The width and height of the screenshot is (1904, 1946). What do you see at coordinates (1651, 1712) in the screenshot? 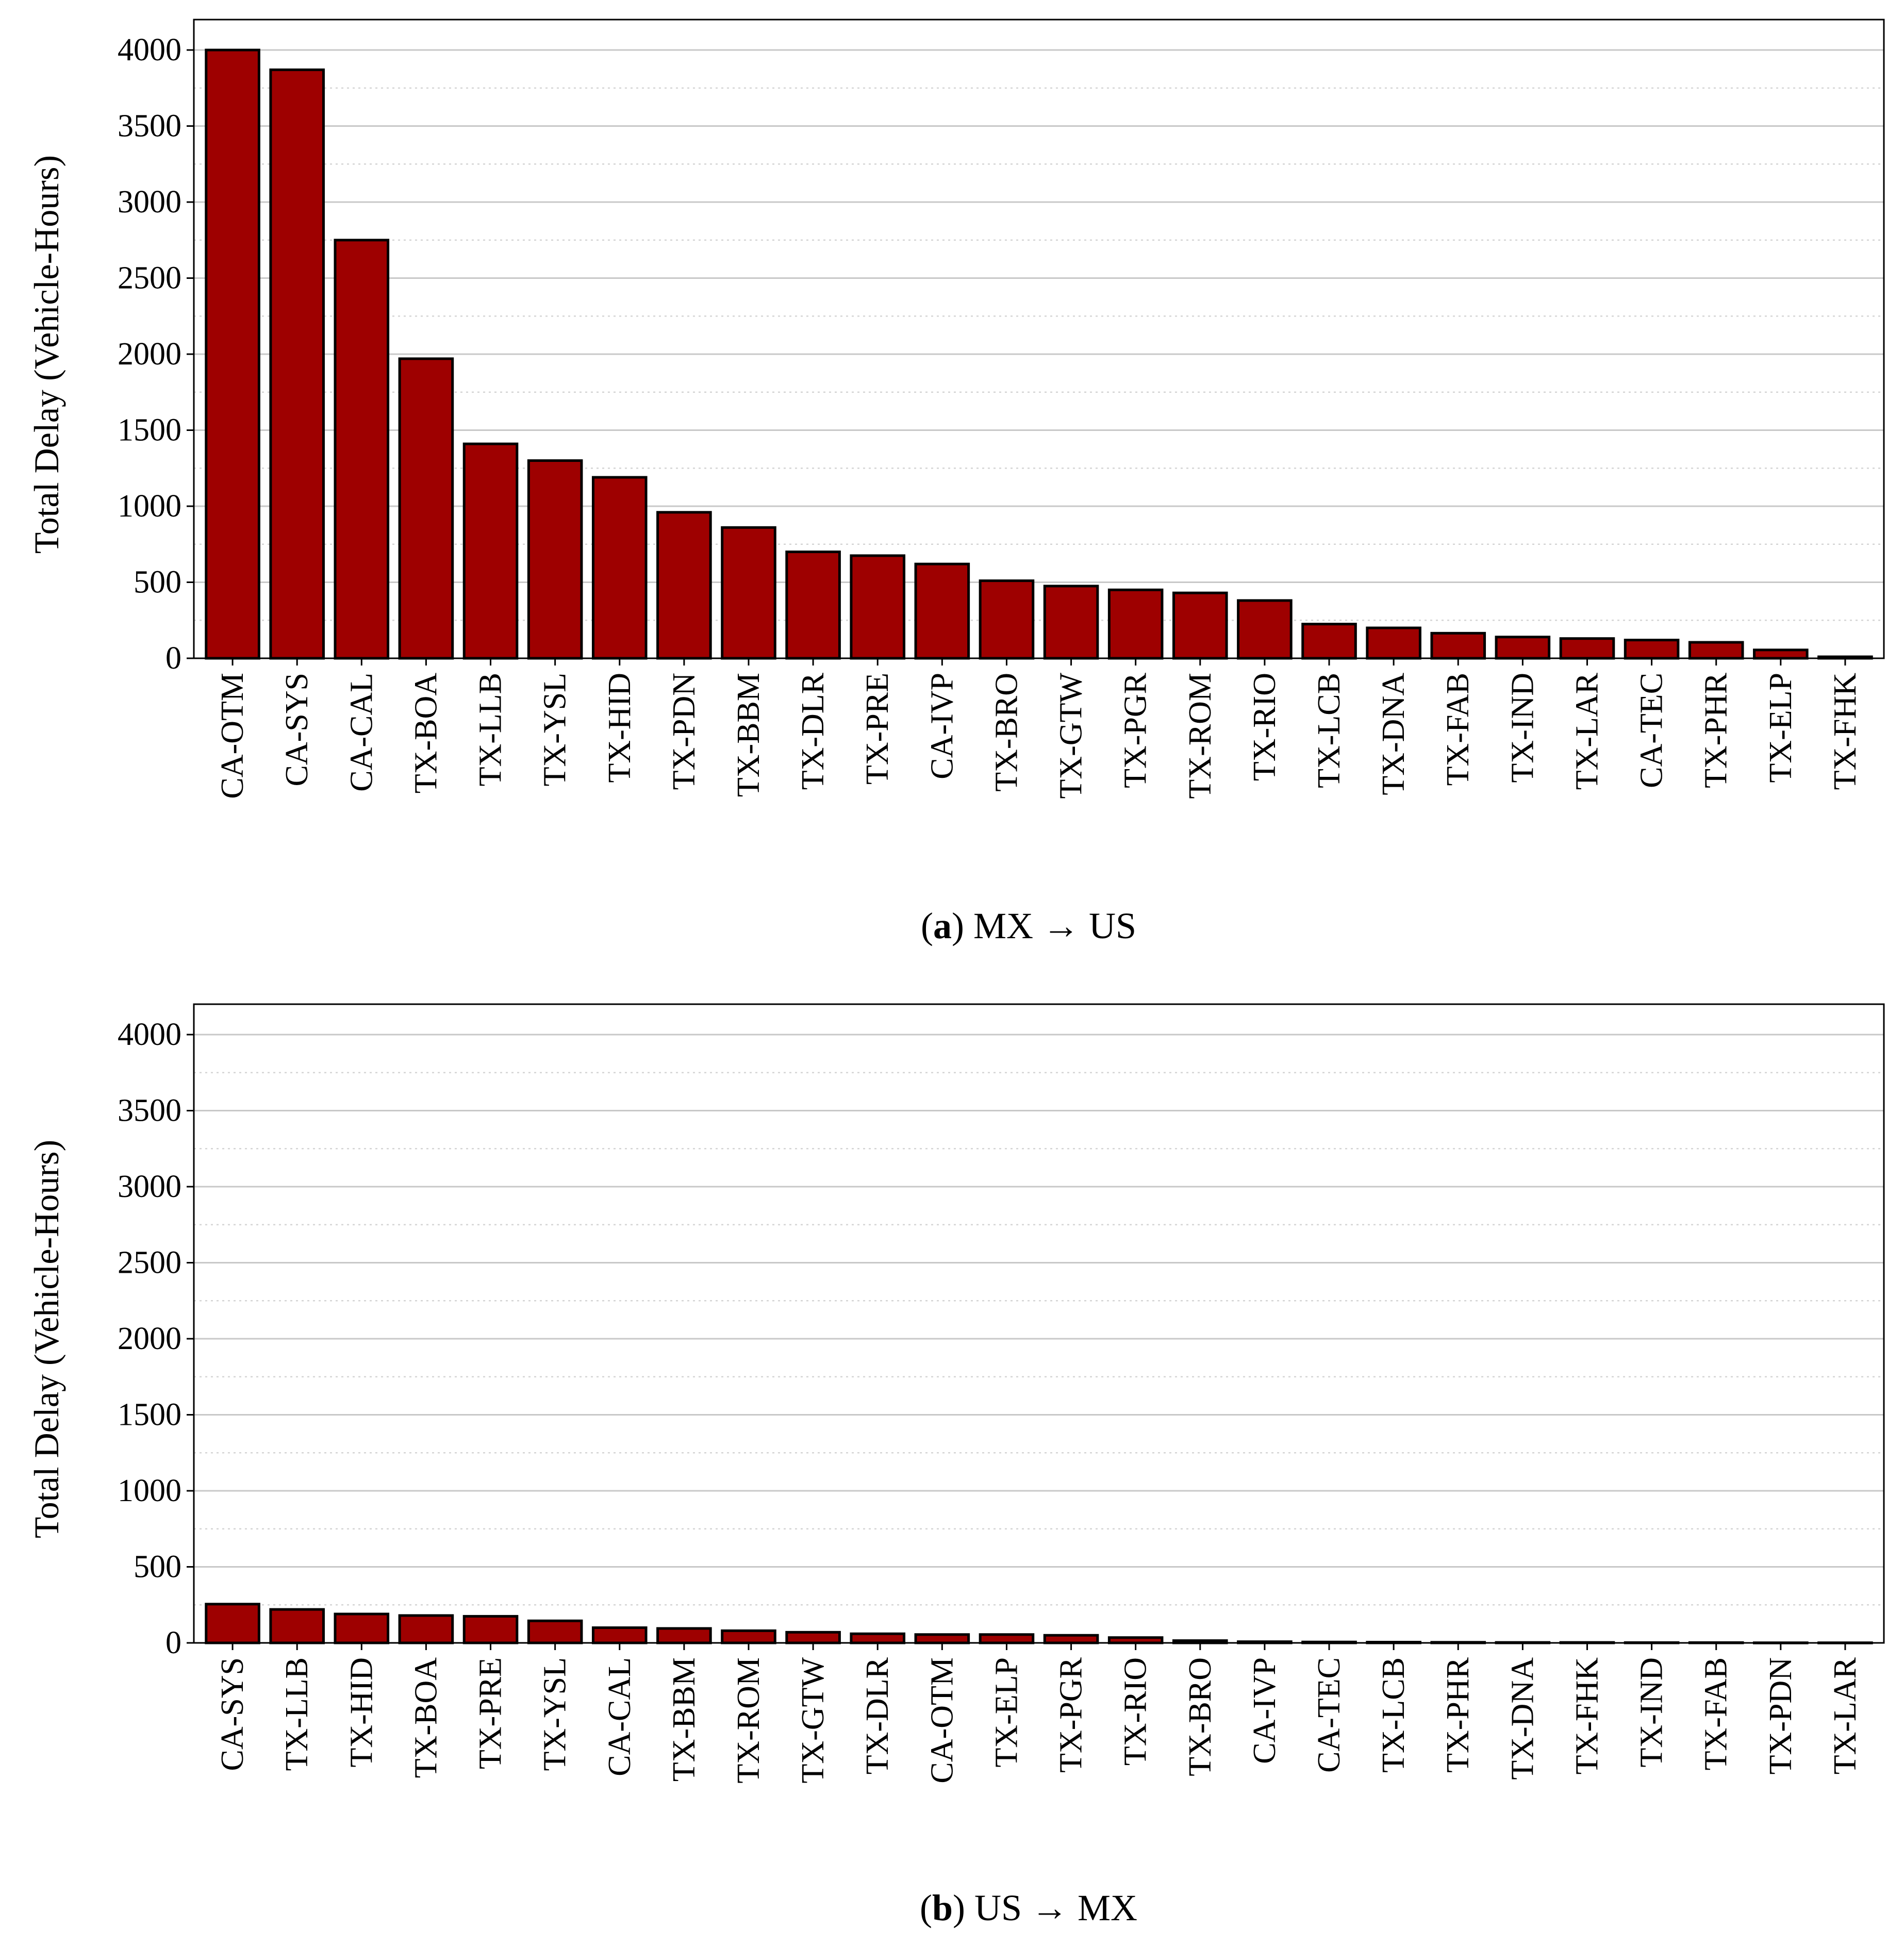
I see `x-tick-label: TX-IND` at bounding box center [1651, 1712].